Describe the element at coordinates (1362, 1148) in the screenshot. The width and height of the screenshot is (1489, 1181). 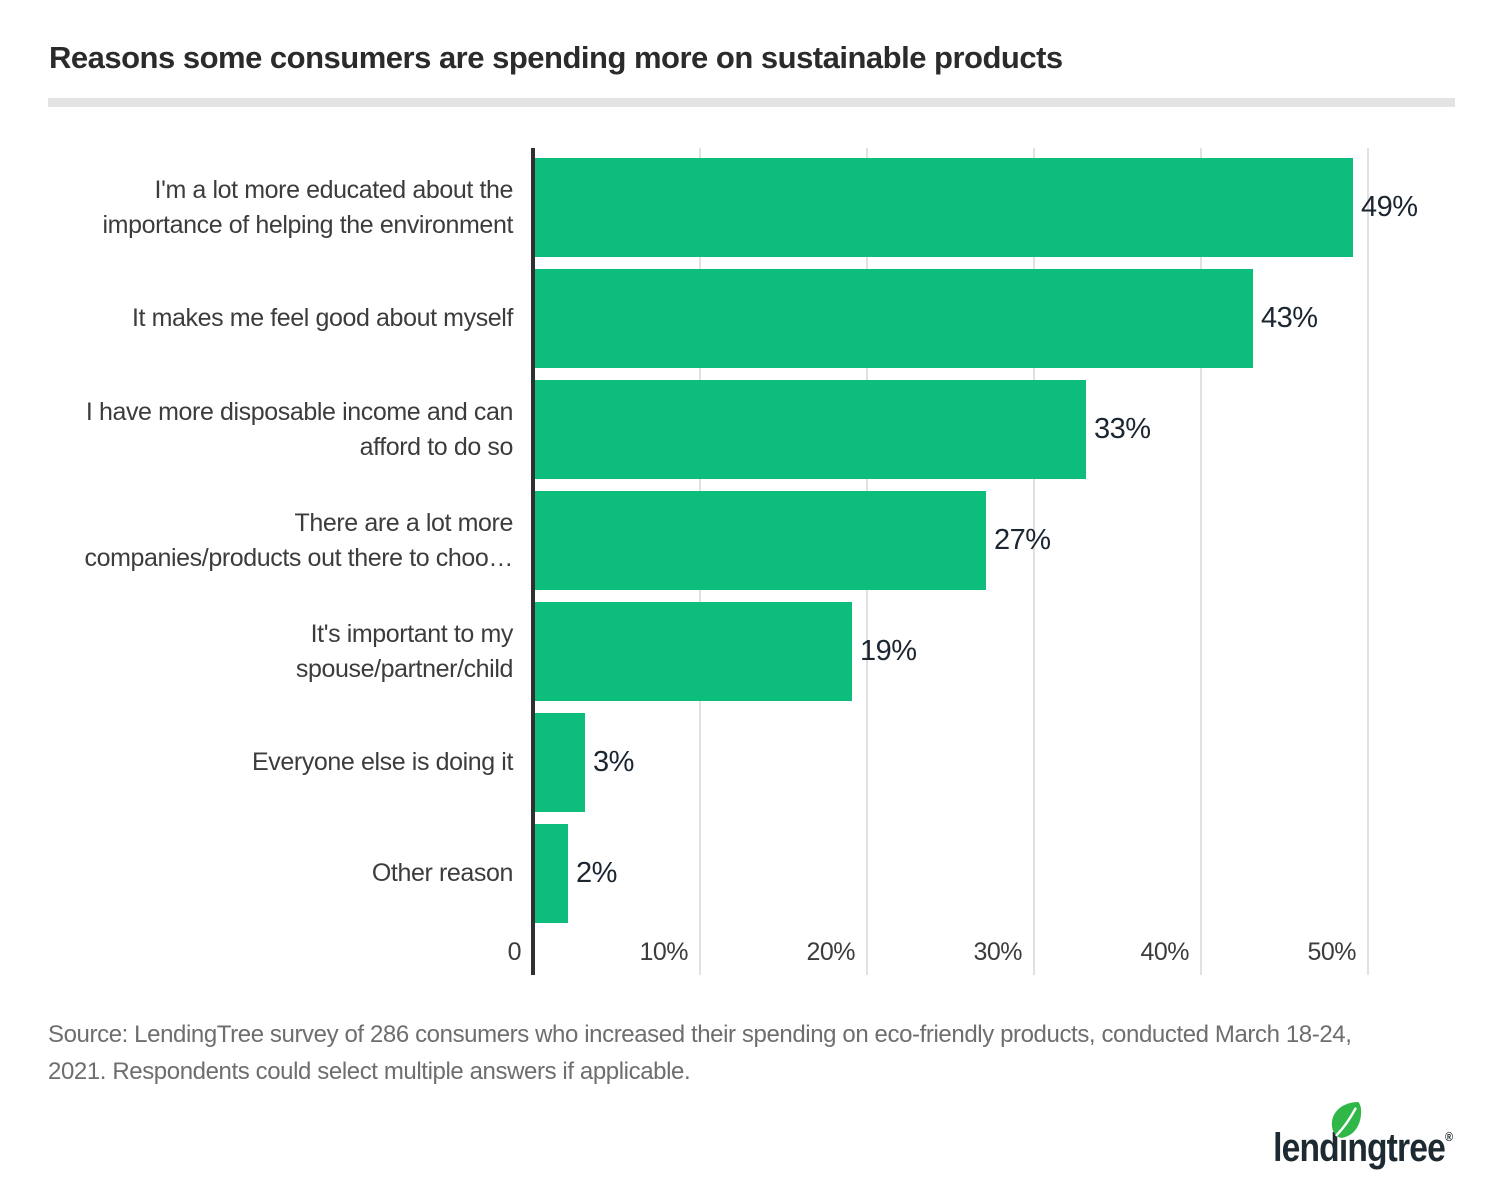
I see `lendingtree-wordmark: lendıngtree®` at that location.